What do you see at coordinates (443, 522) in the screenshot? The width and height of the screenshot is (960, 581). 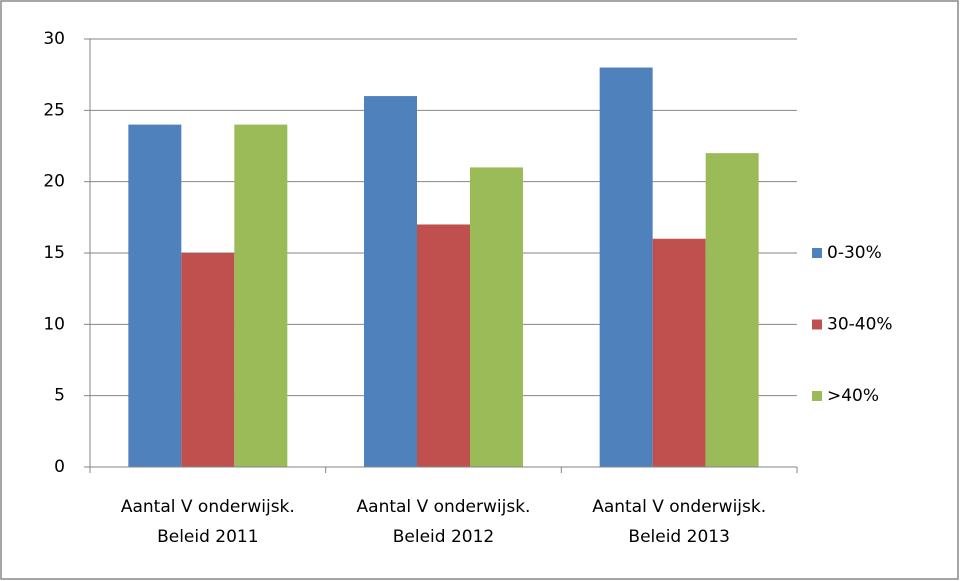 I see `x-tick-label: Aantal V onderwijsk. Beleid 2012` at bounding box center [443, 522].